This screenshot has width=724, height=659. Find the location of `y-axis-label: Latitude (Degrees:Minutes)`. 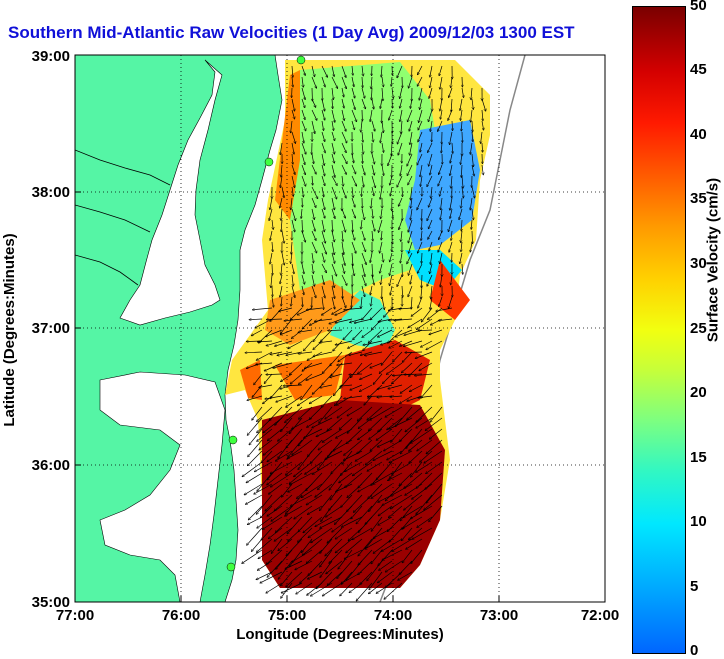

y-axis-label: Latitude (Degrees:Minutes) is located at coordinates (9, 329).